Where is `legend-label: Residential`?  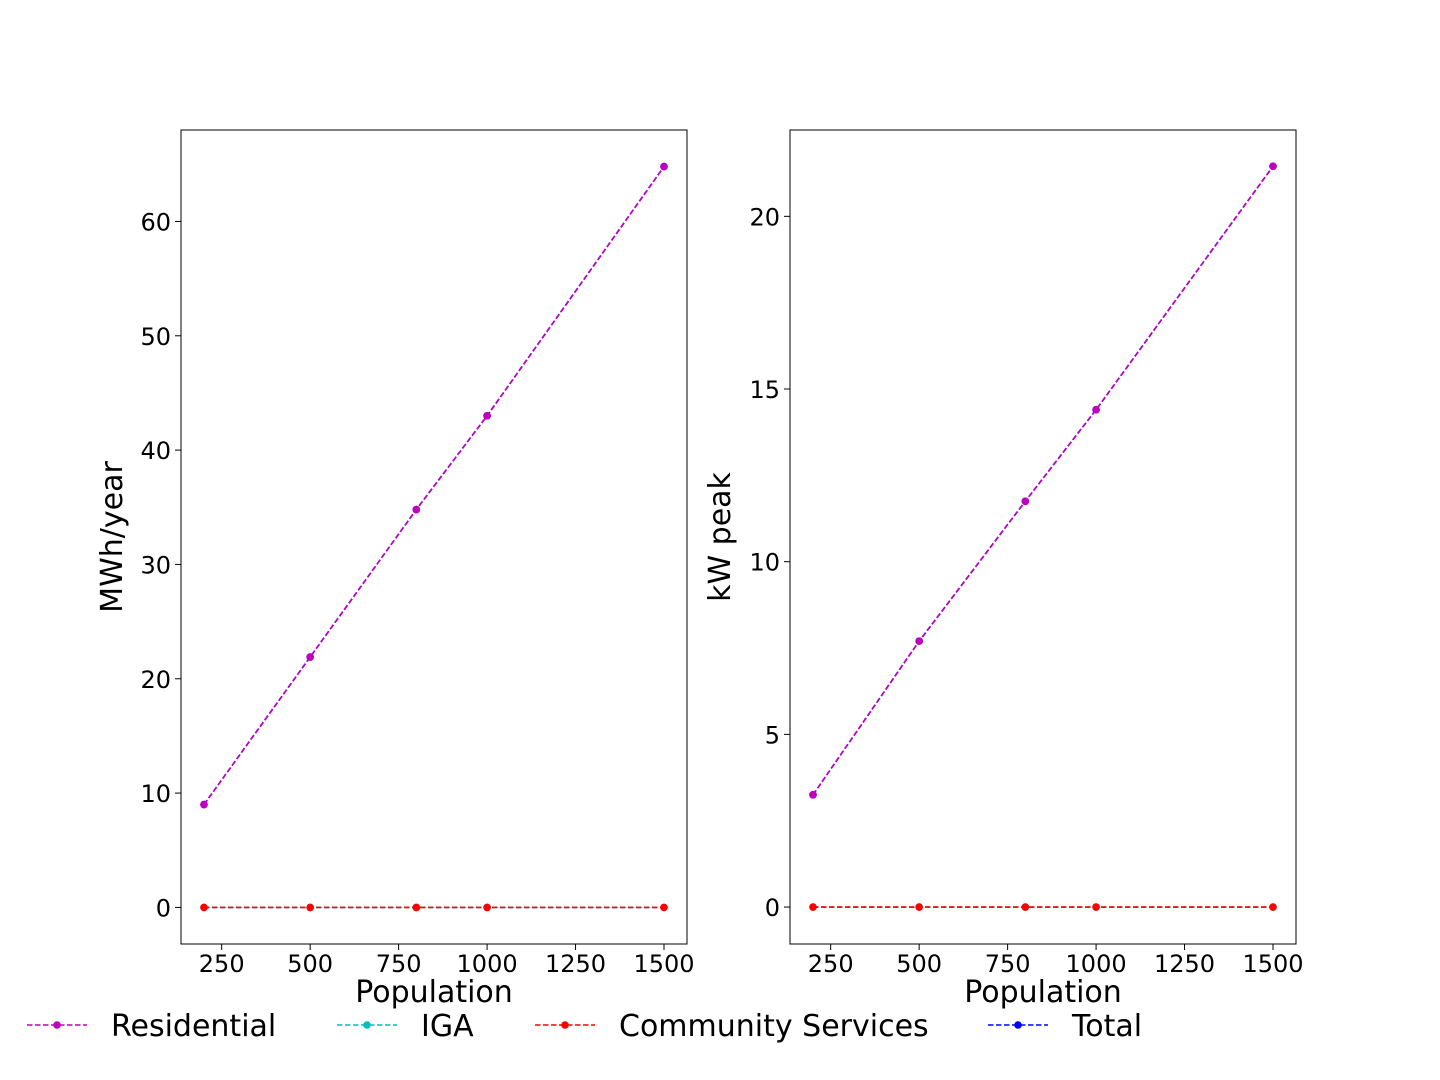 legend-label: Residential is located at coordinates (193, 1026).